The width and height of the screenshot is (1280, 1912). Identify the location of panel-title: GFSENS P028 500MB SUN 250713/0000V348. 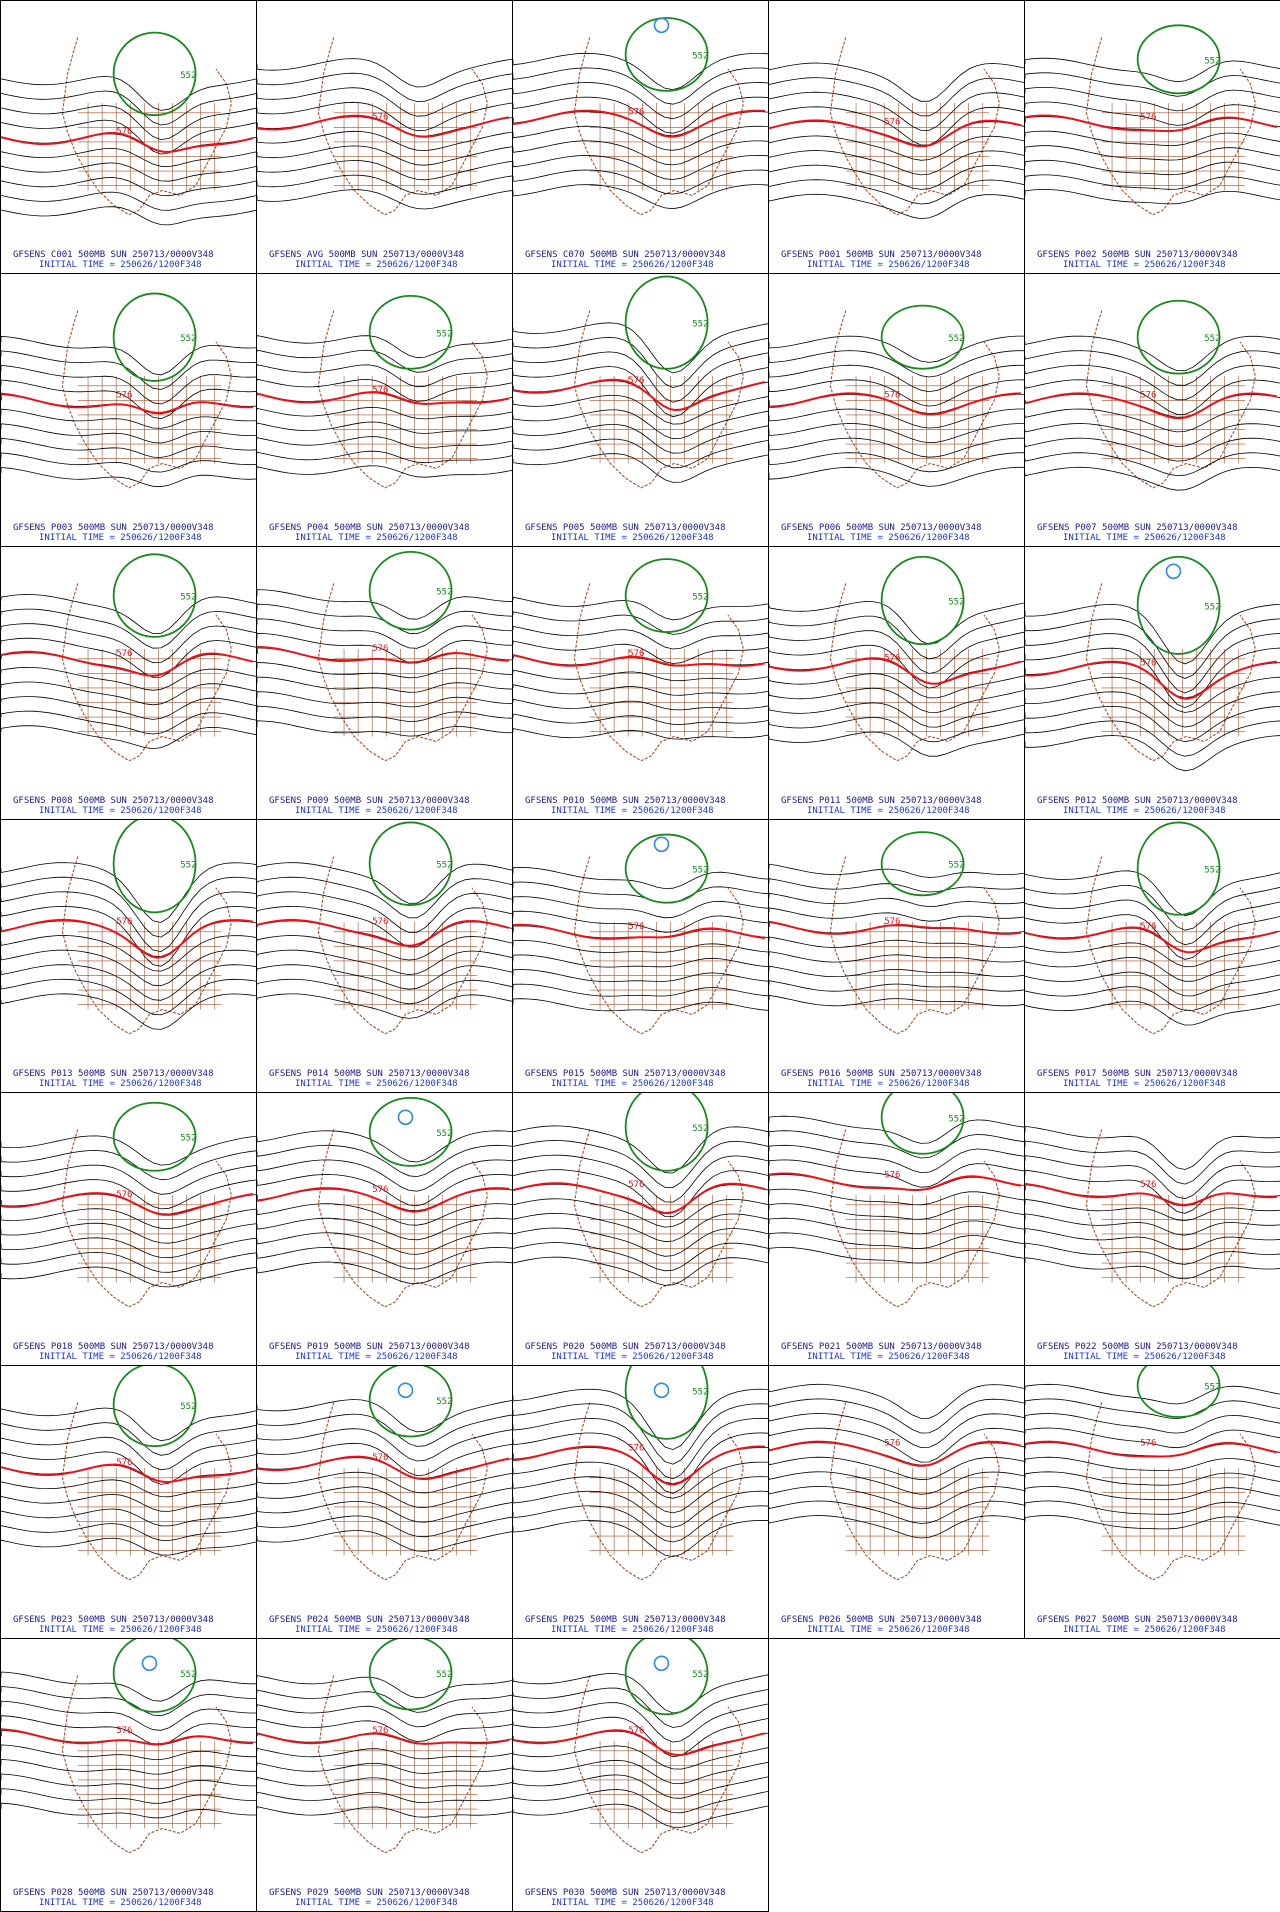
(113, 1893).